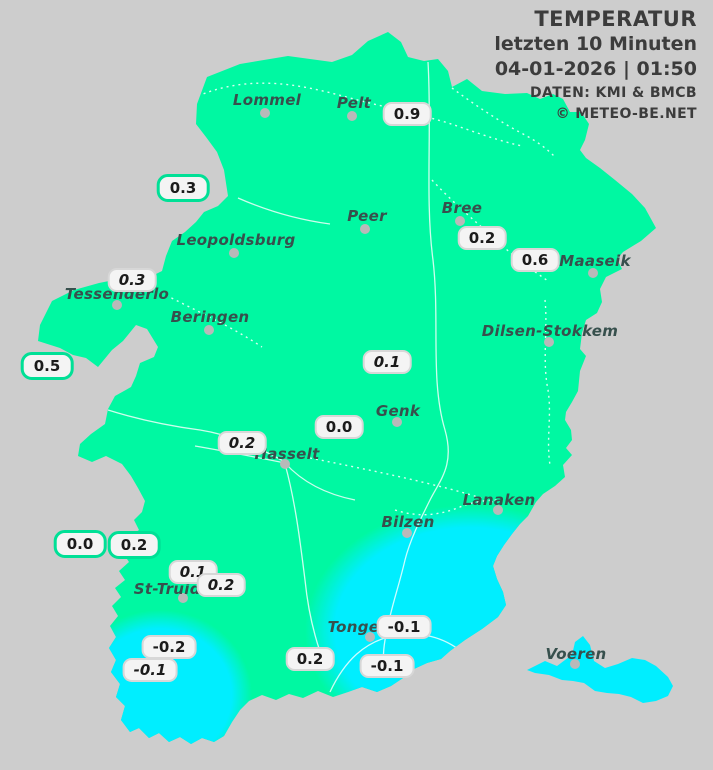  I want to click on voeren-region, so click(600, 669).